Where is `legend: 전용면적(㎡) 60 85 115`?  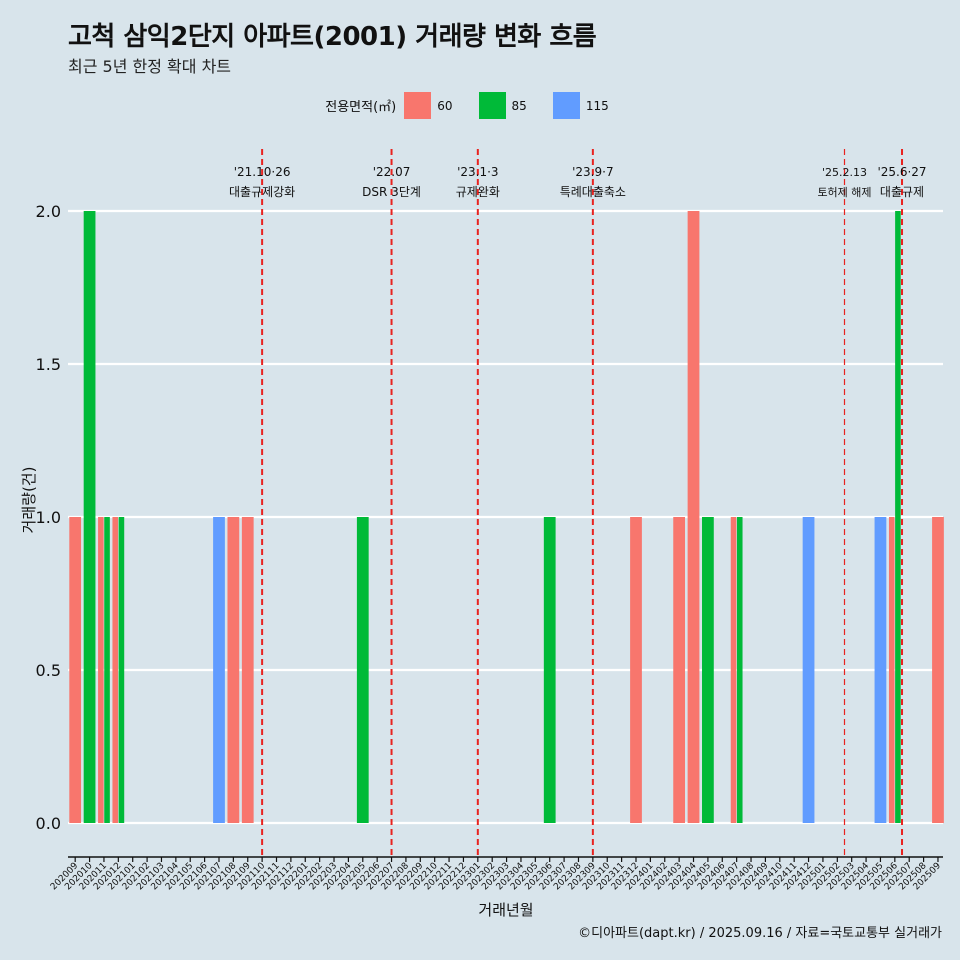
legend: 전용면적(㎡) 60 85 115 is located at coordinates (480, 105).